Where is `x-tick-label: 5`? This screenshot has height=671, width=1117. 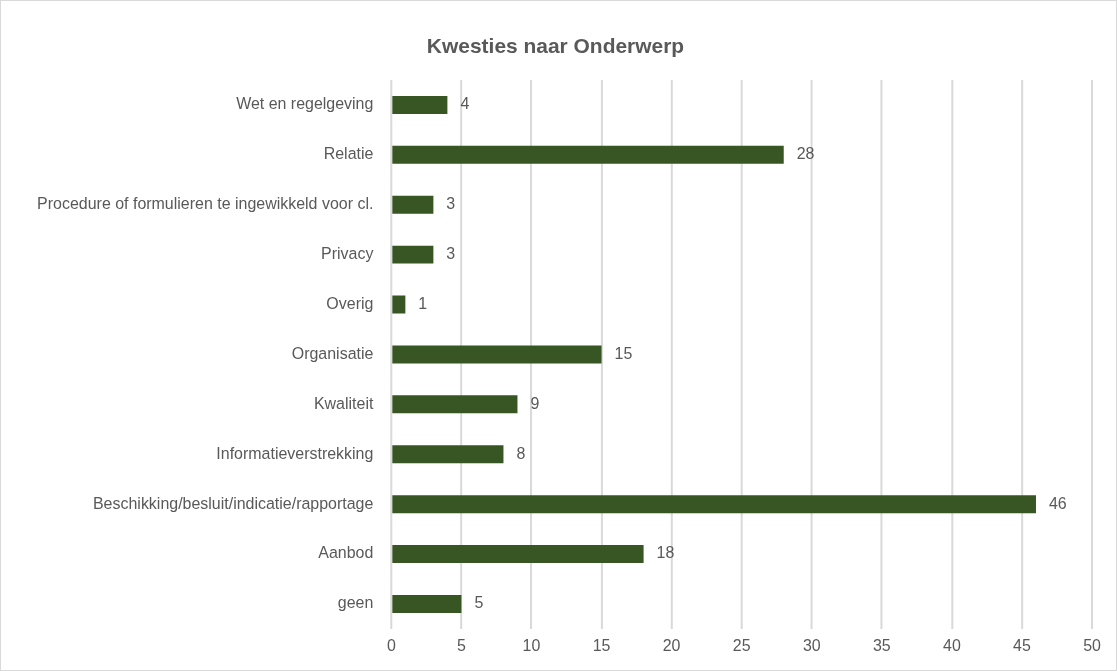 x-tick-label: 5 is located at coordinates (461, 645).